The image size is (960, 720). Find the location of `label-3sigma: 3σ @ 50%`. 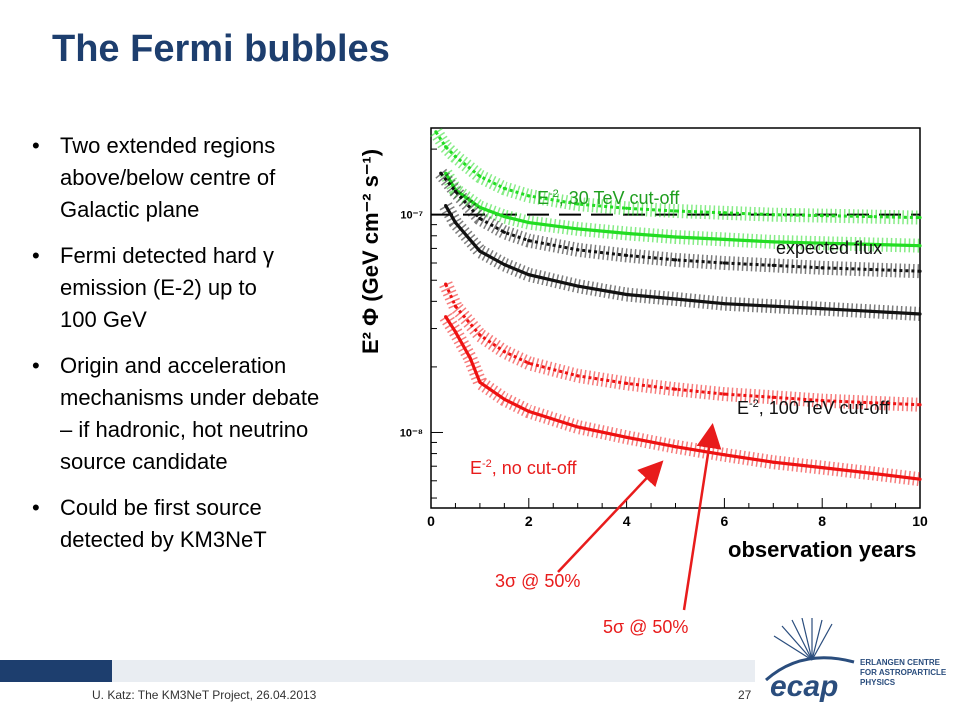

label-3sigma: 3σ @ 50% is located at coordinates (538, 581).